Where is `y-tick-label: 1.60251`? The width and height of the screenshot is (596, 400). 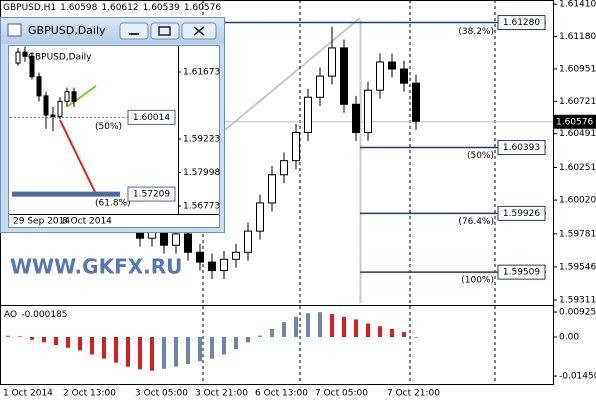 y-tick-label: 1.60251 is located at coordinates (577, 168).